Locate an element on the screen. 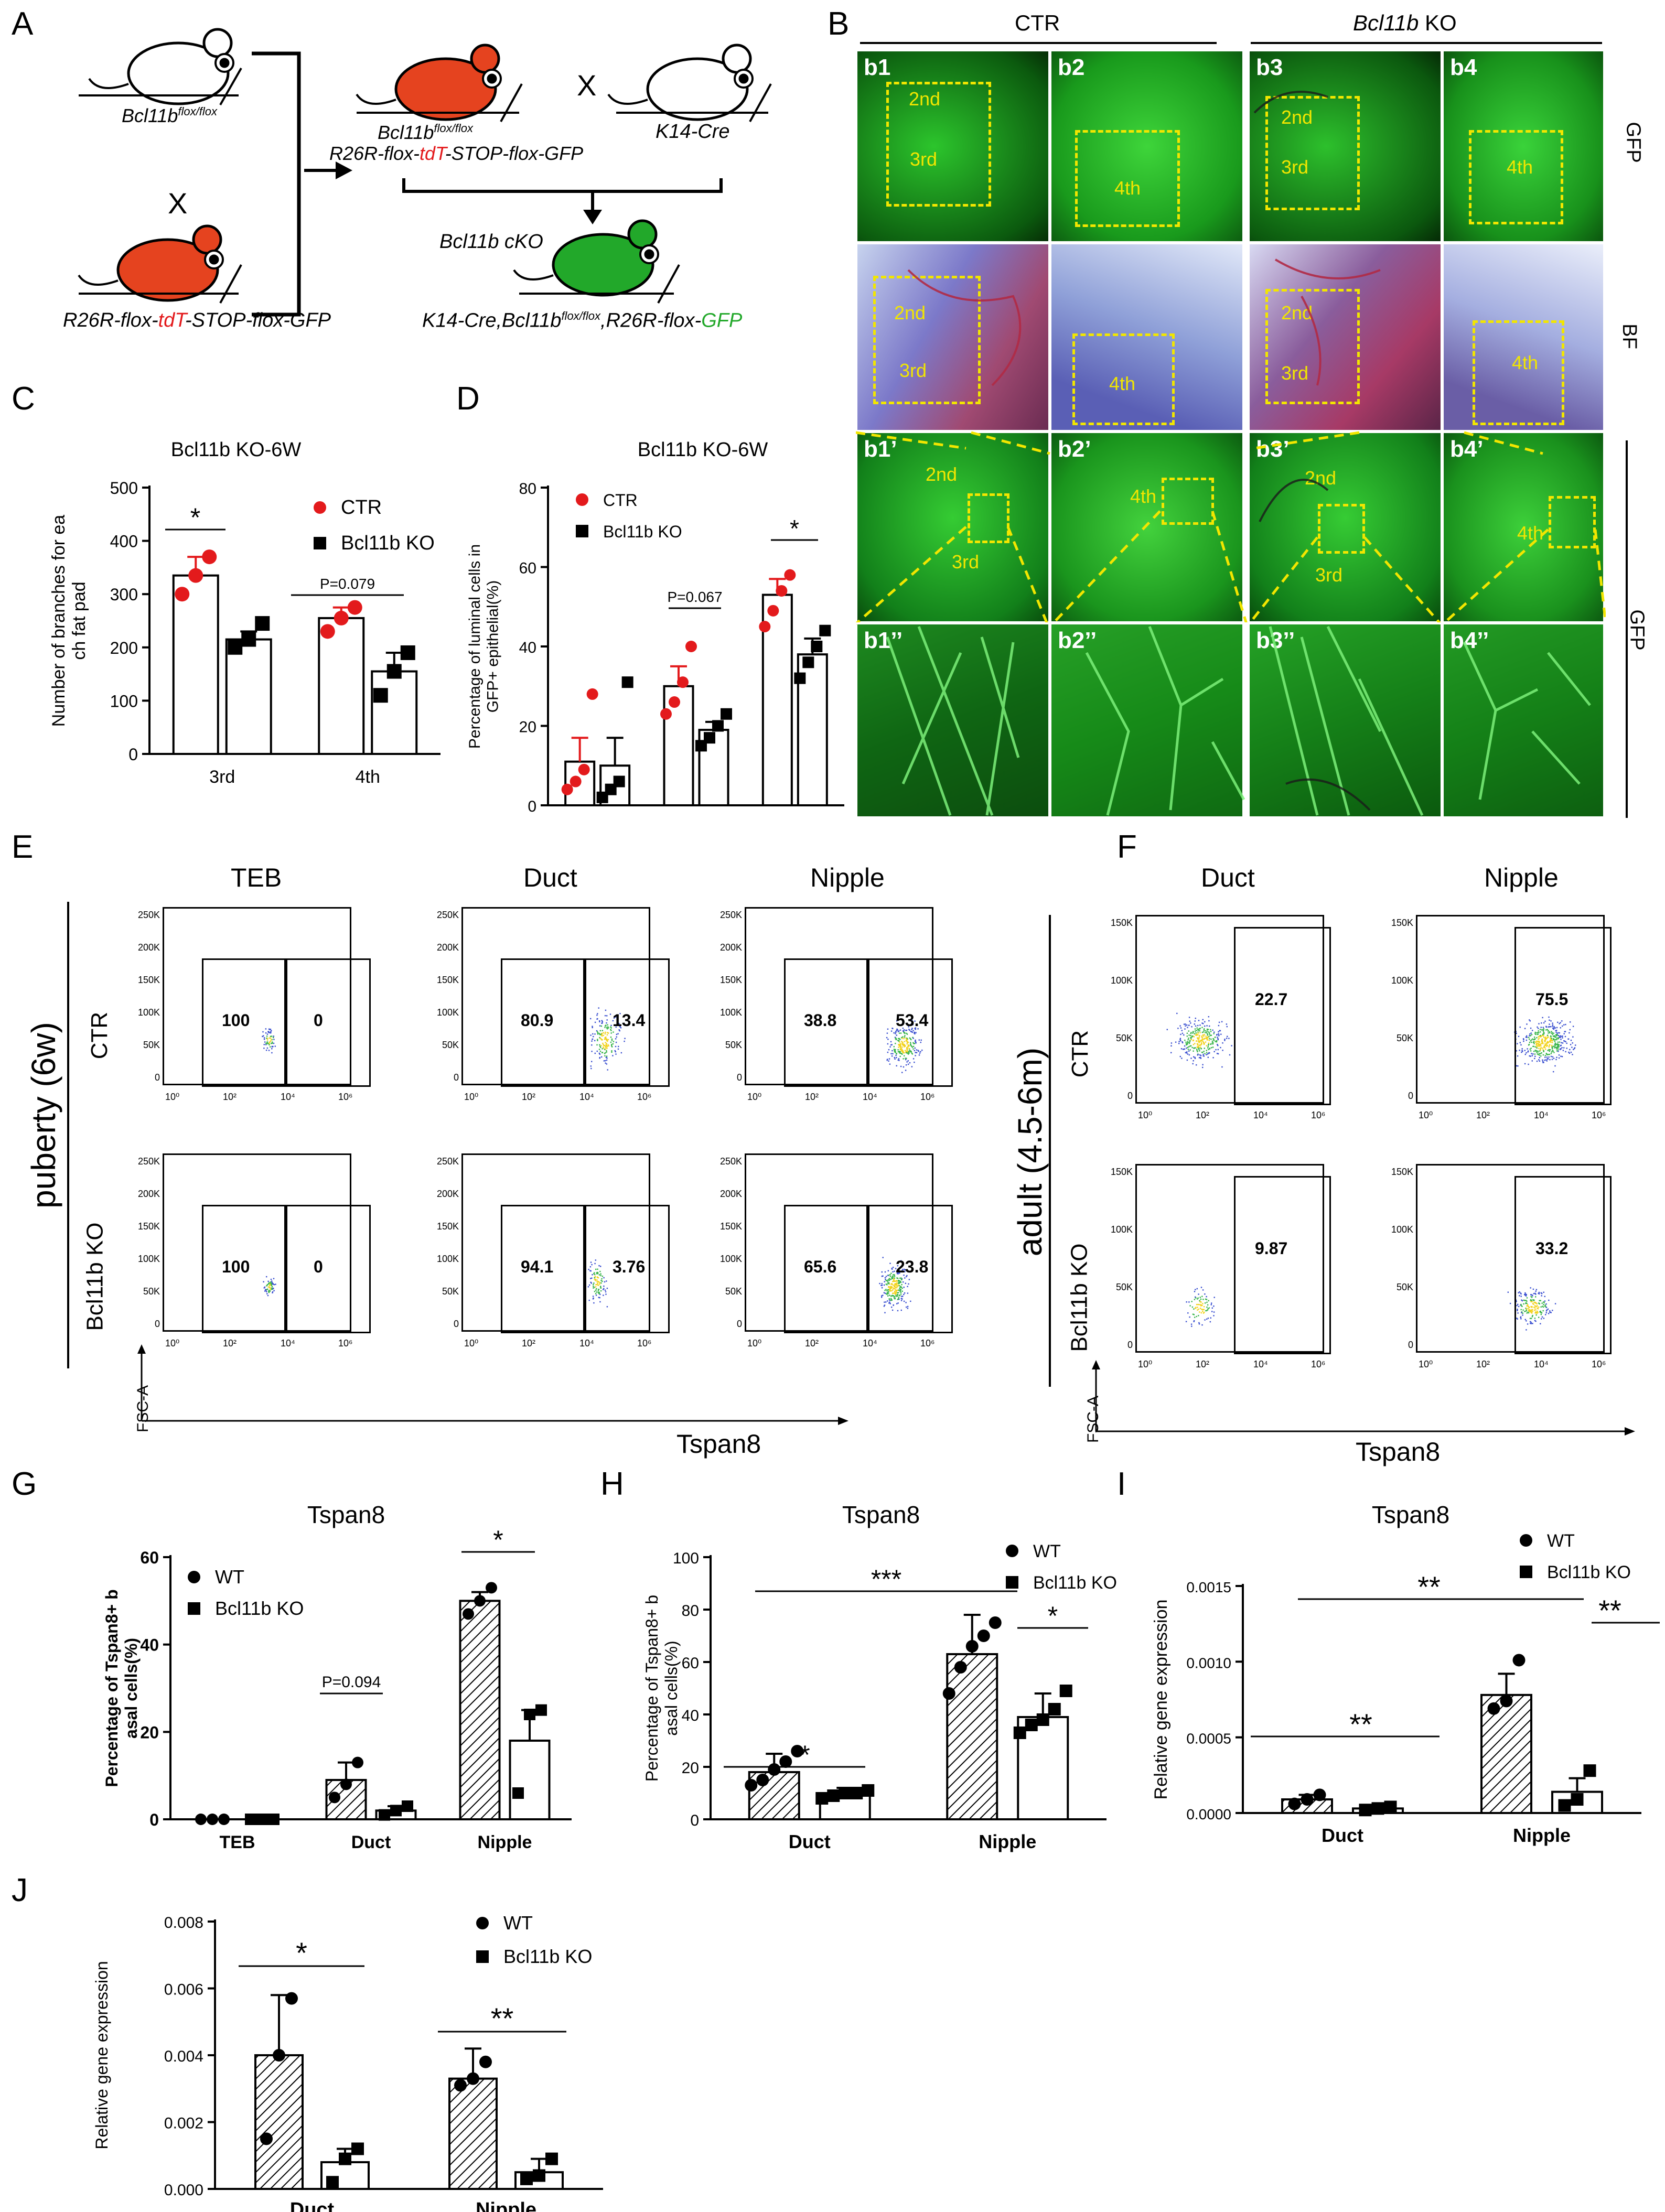  cross-x-2: X is located at coordinates (587, 85).